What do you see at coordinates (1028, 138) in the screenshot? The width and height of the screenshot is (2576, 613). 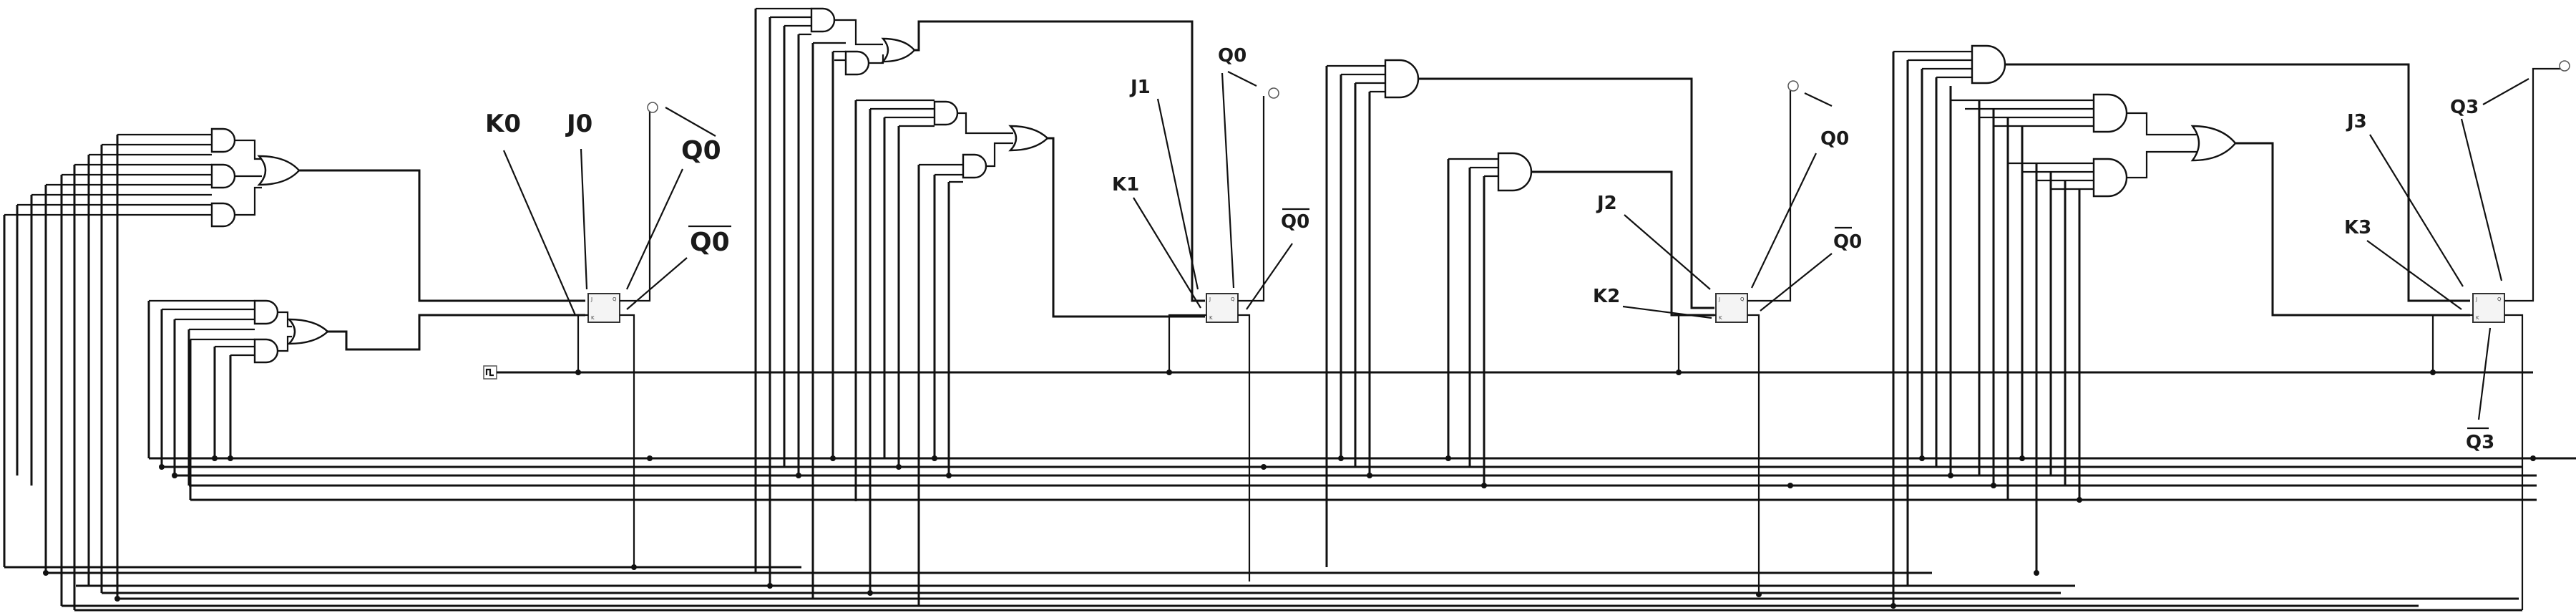 I see `or-gate-s1-b` at bounding box center [1028, 138].